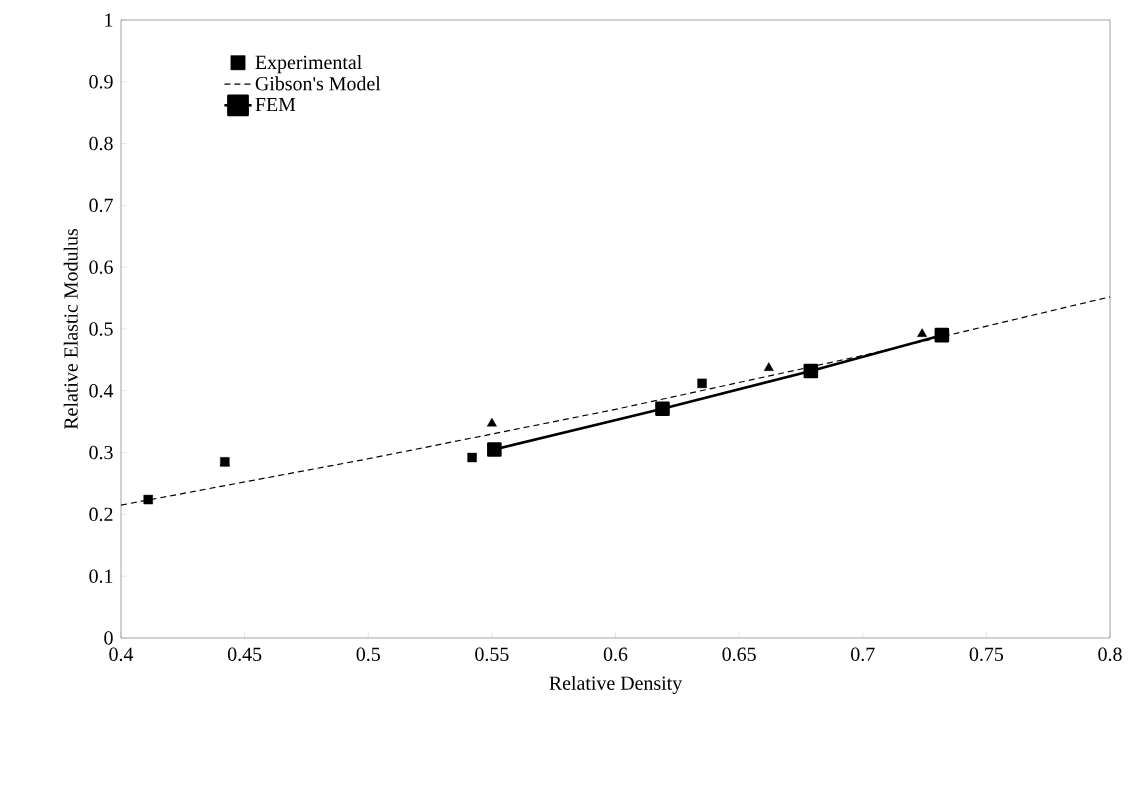  I want to click on y-tick-label: 1, so click(109, 20).